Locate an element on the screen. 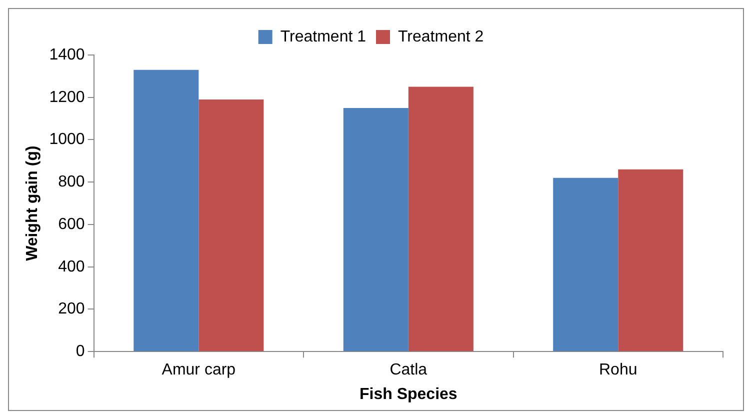 The width and height of the screenshot is (752, 419). y-tick-label: 1200 is located at coordinates (67, 97).